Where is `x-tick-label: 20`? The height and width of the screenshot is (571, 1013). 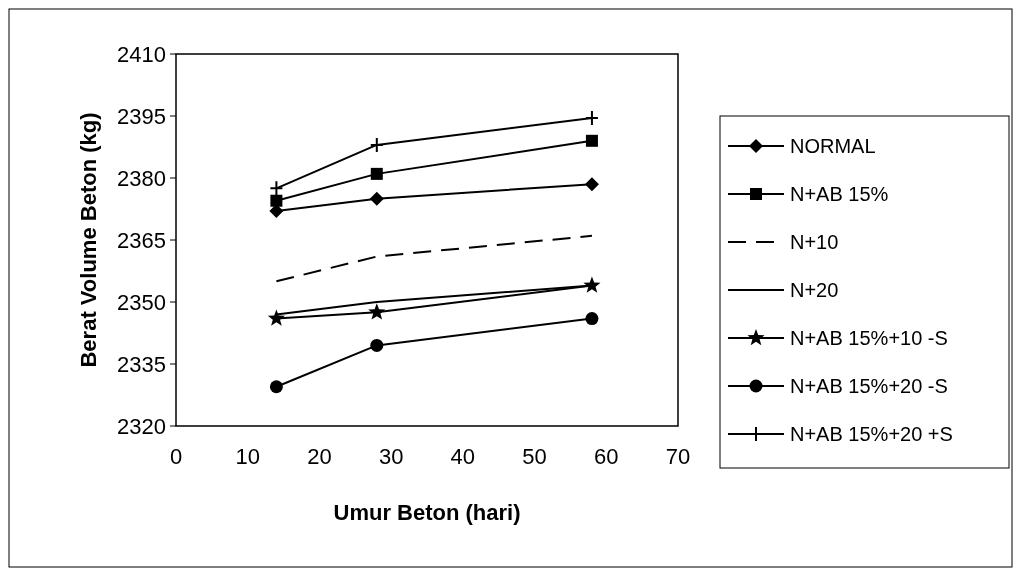
x-tick-label: 20 is located at coordinates (319, 456).